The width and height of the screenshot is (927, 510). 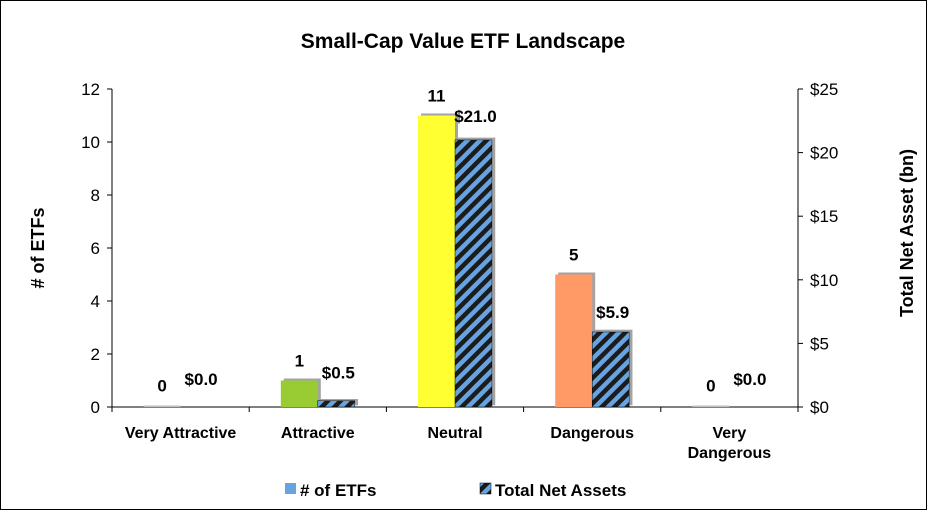 I want to click on y2-tick-label: $5, so click(x=819, y=343).